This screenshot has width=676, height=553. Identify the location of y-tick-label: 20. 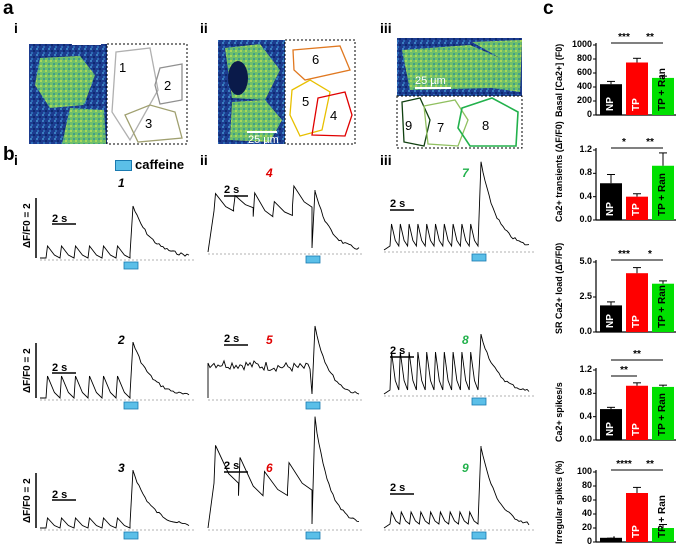
(586, 527).